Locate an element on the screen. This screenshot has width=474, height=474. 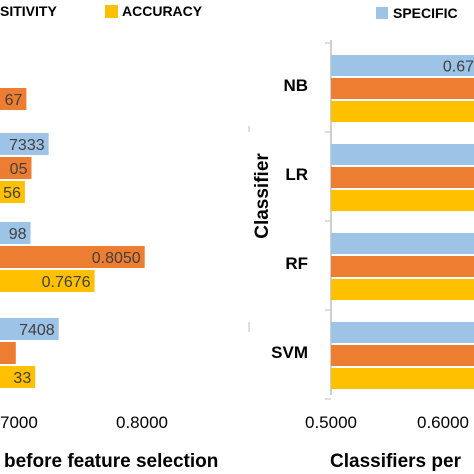
y-axis-title: Classifier is located at coordinates (262, 196).